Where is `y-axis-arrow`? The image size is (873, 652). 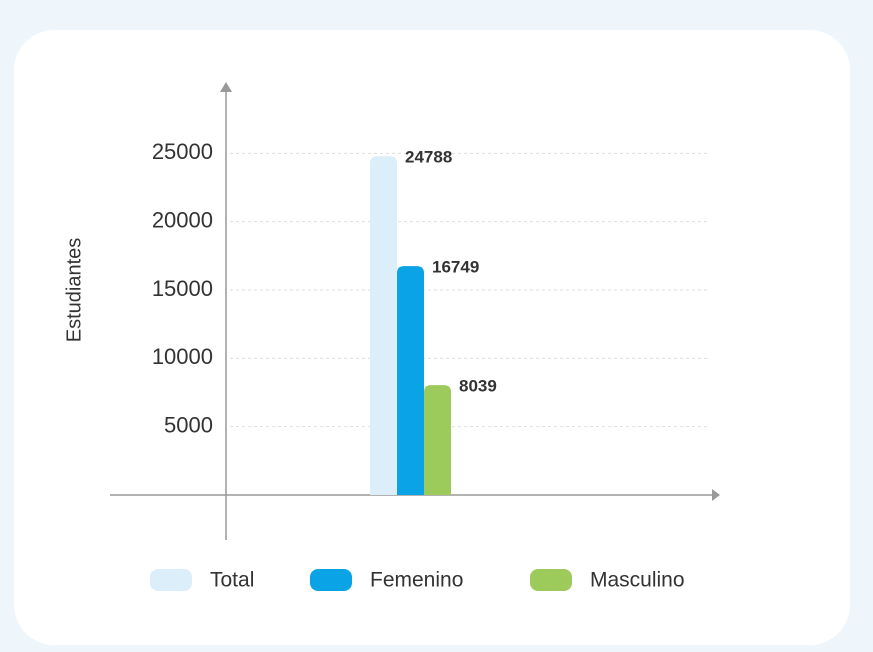 y-axis-arrow is located at coordinates (226, 87).